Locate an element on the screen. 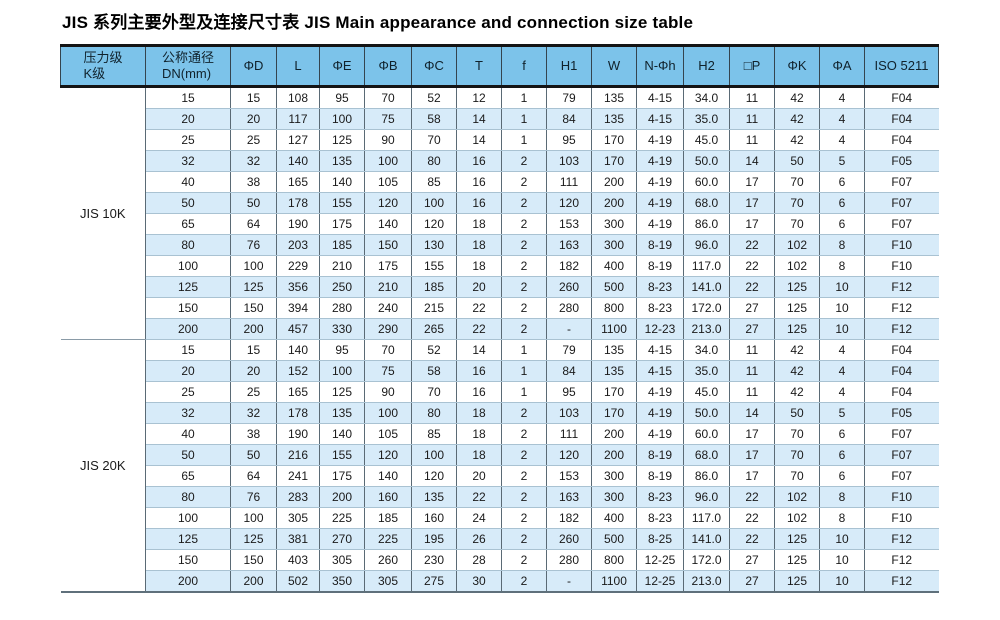  table-cell: 8-25 is located at coordinates (660, 539).